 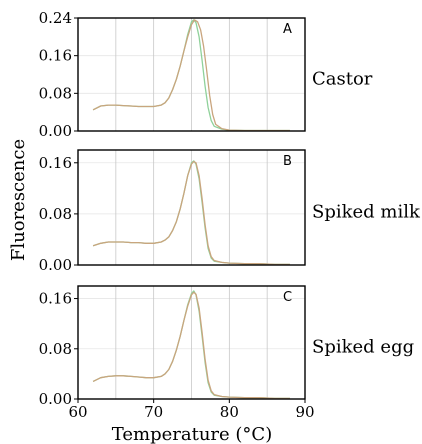 I want to click on x-tick-label: 70, so click(x=153, y=412).